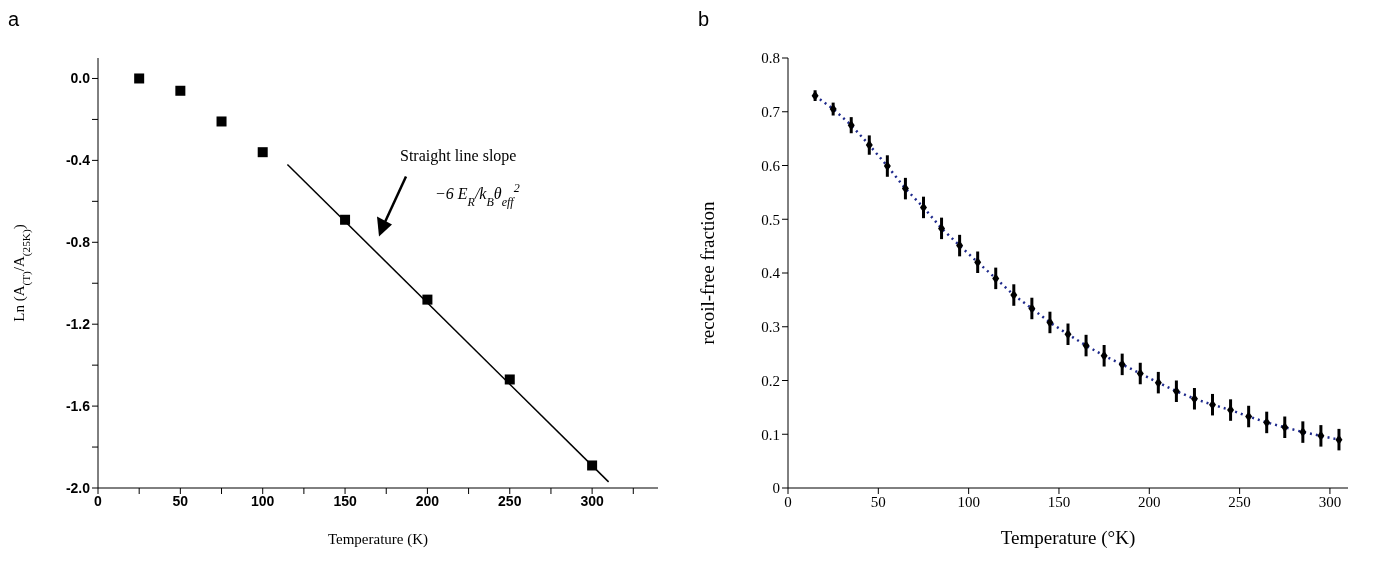 The image size is (1381, 575). Describe the element at coordinates (707, 273) in the screenshot. I see `y-axis-title: recoil-free fraction` at that location.